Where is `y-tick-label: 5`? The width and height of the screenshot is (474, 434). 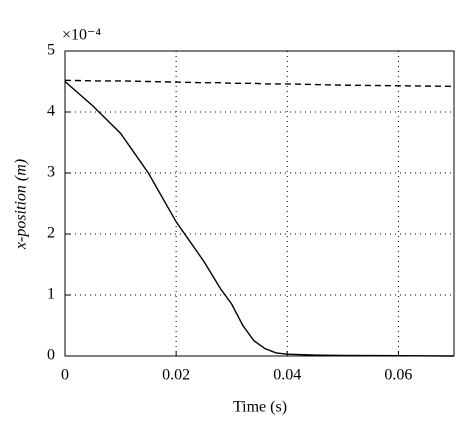 y-tick-label: 5 is located at coordinates (51, 50).